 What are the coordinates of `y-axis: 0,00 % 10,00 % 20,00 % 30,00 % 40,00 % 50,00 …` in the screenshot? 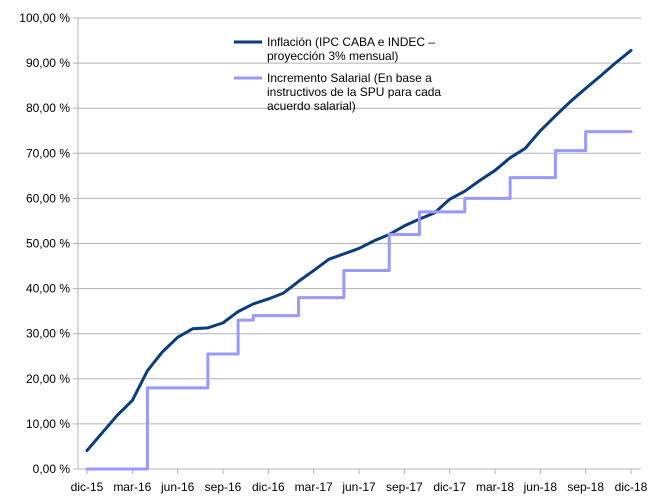 It's located at (49, 243).